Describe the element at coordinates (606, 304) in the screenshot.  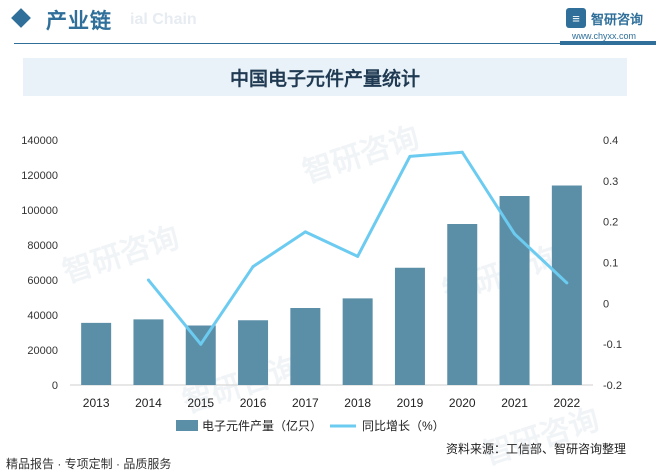
I see `y-right-tick-label: 0` at that location.